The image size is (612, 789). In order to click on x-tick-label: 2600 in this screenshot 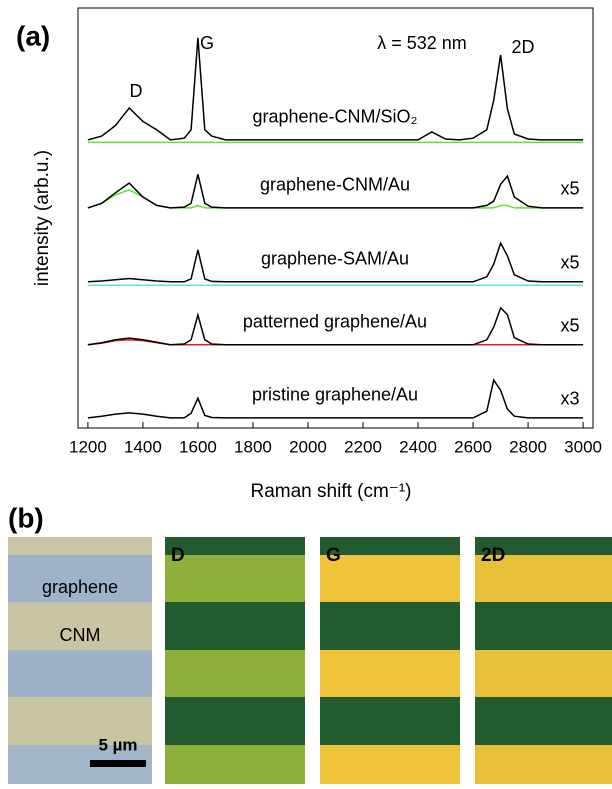, I will do `click(473, 446)`.